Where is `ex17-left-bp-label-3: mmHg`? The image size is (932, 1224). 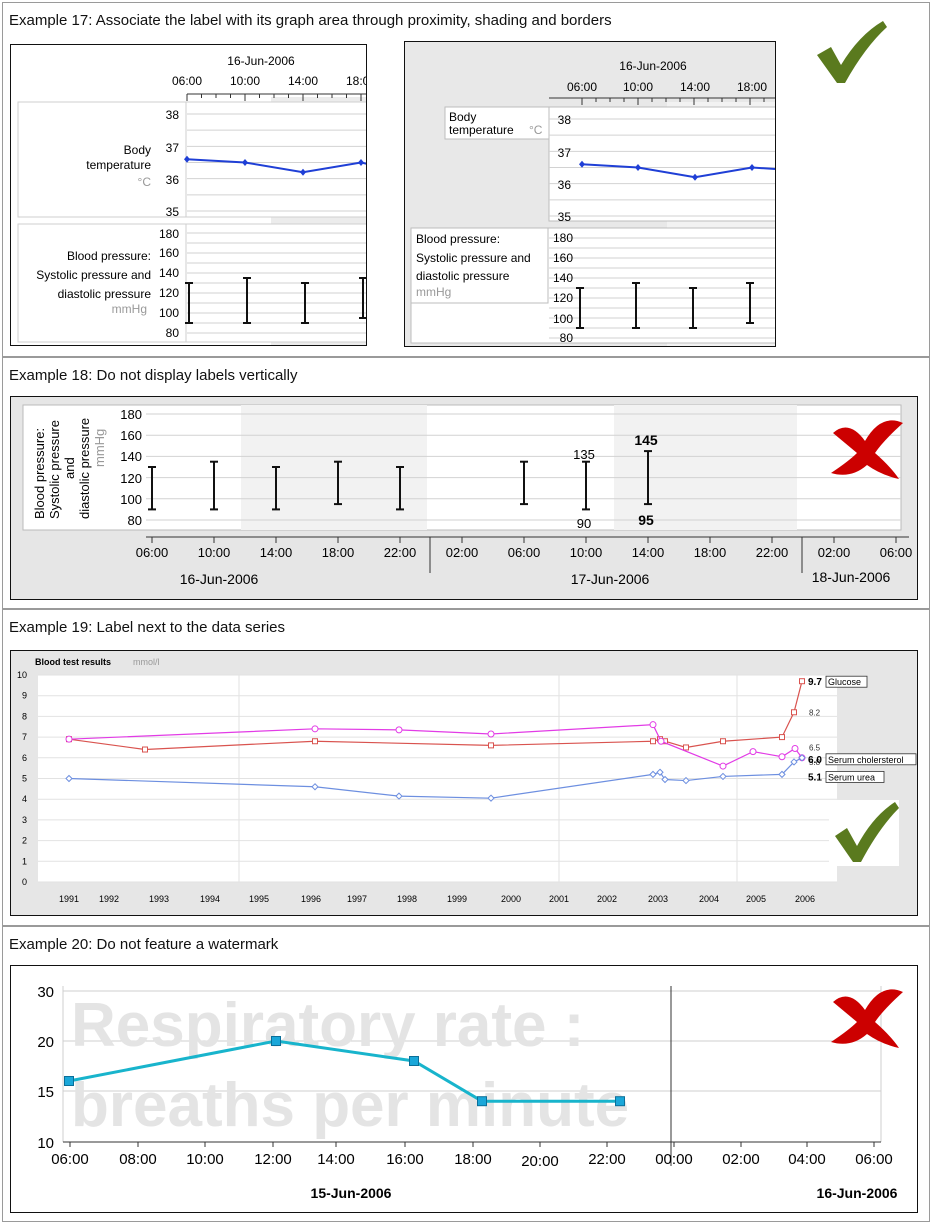
ex17-left-bp-label-3: mmHg is located at coordinates (129, 309).